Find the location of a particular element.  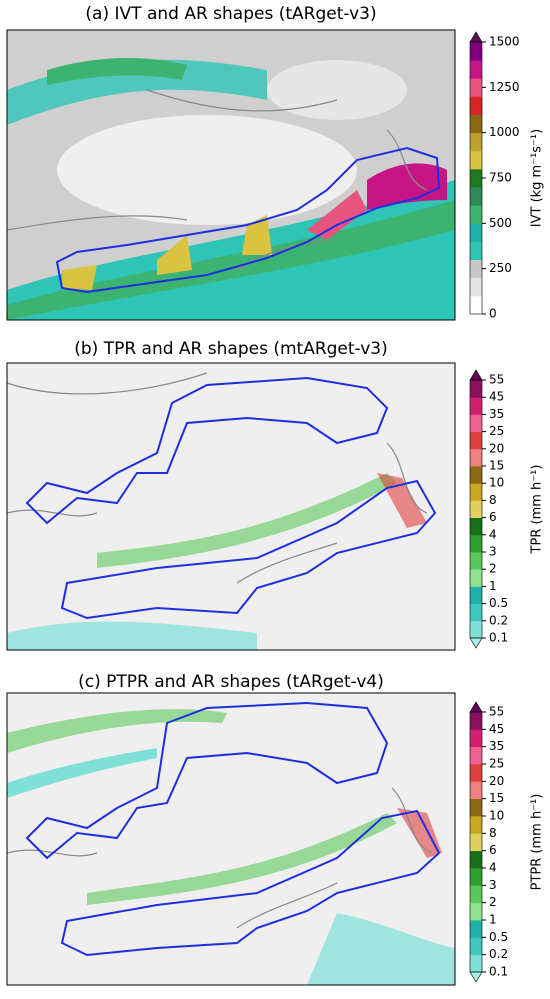

colorbar-tick-label: 1500 is located at coordinates (504, 42).